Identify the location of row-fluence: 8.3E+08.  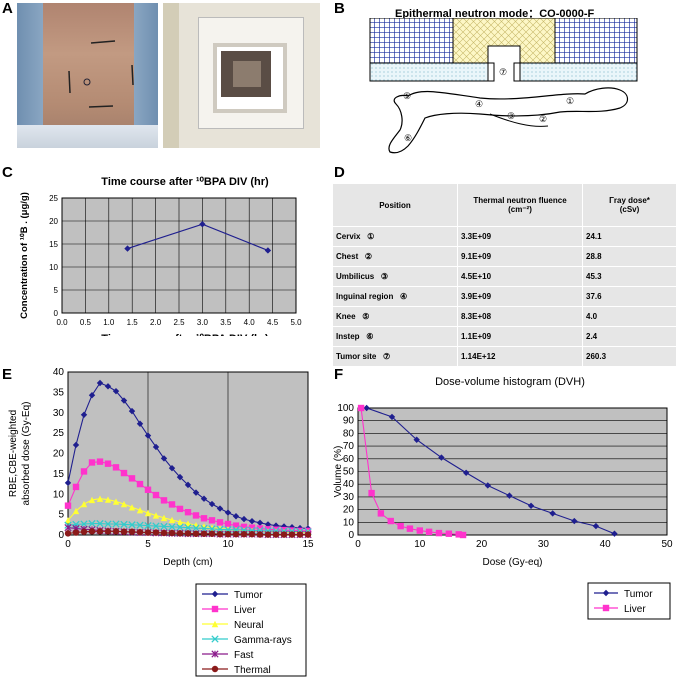
(520, 316).